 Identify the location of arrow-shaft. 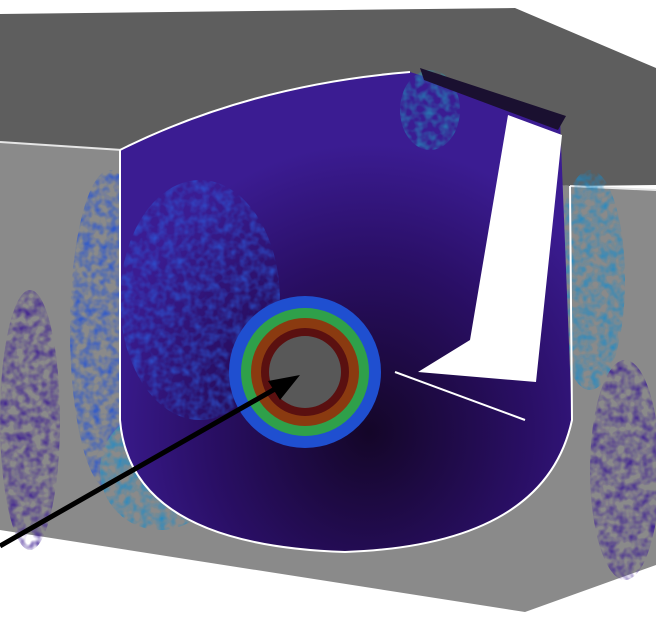
(142, 465).